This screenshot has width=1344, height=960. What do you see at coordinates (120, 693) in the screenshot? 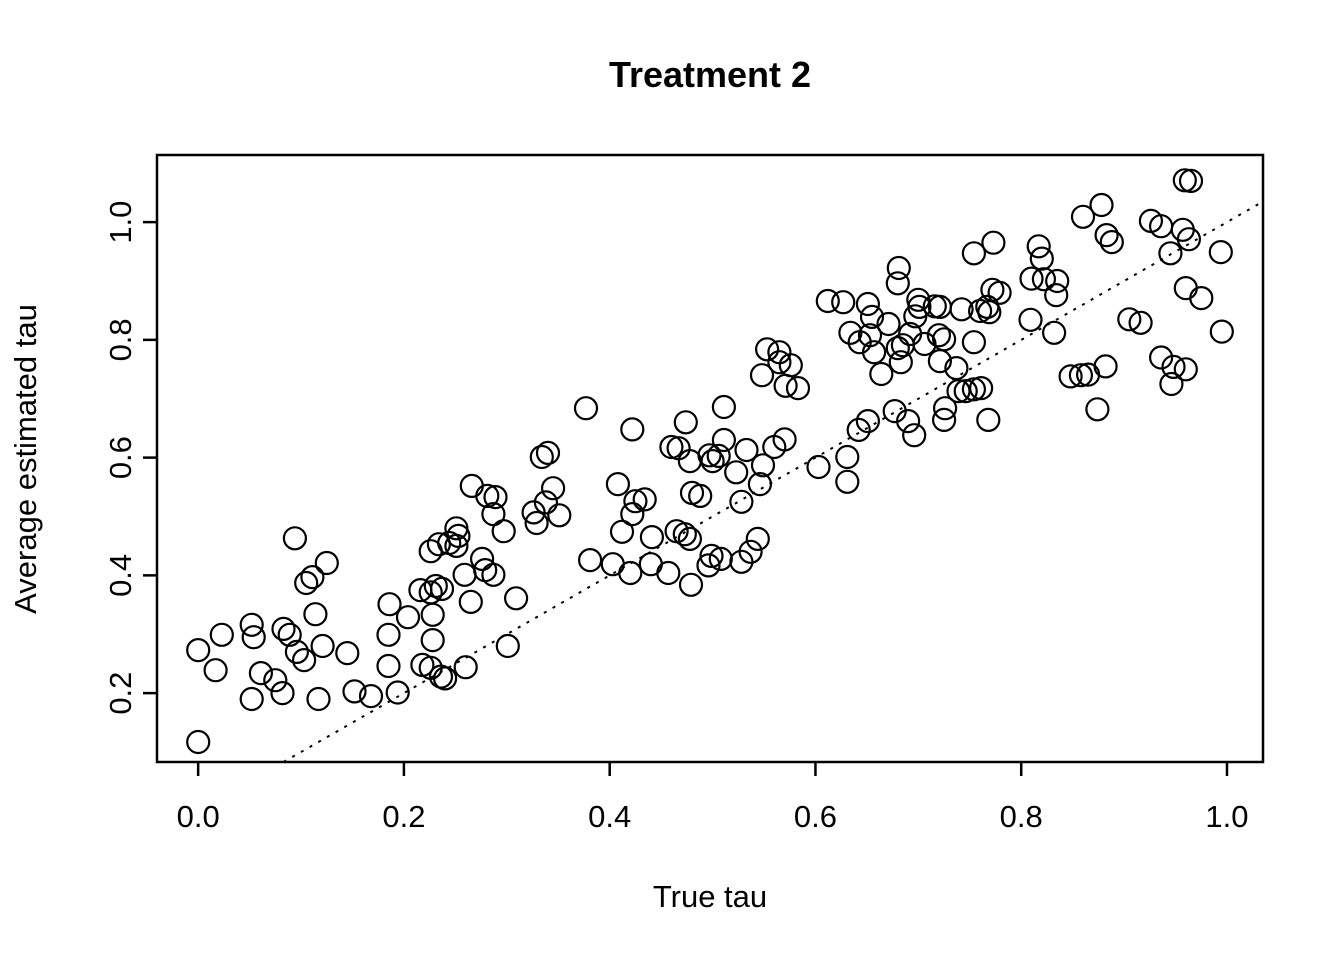
I see `y-axis-tick-label: 0.2` at bounding box center [120, 693].